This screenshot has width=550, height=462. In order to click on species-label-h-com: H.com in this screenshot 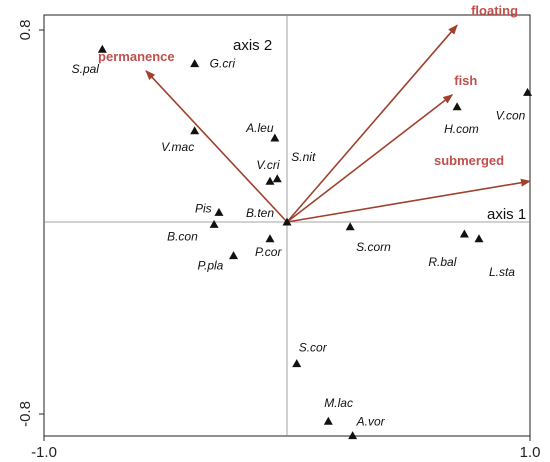, I will do `click(461, 129)`.